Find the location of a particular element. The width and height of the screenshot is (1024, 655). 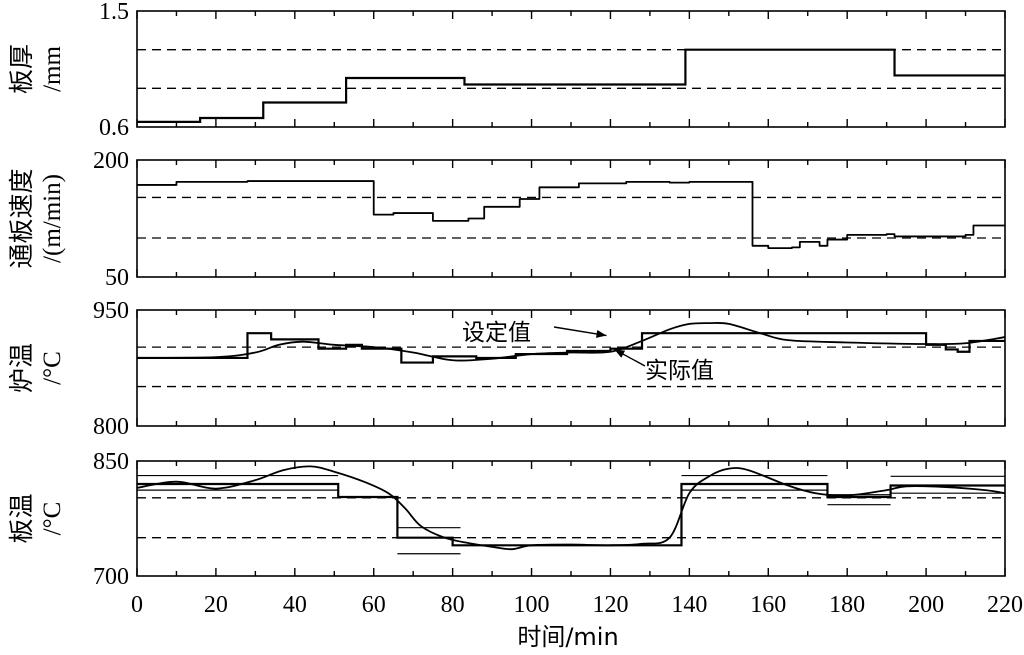

y-axis-label-strip-temp: 板温/°C is located at coordinates (37, 518).